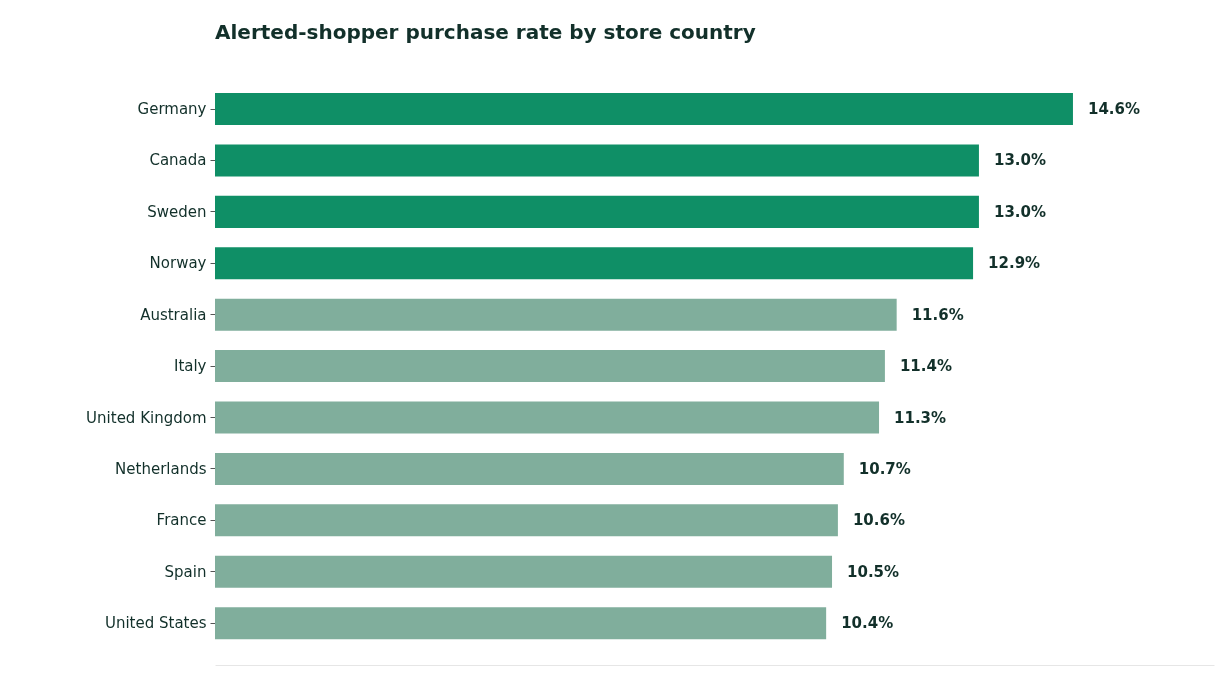 Image resolution: width=1229 pixels, height=681 pixels. What do you see at coordinates (172, 109) in the screenshot?
I see `y-tick-label: Germany` at bounding box center [172, 109].